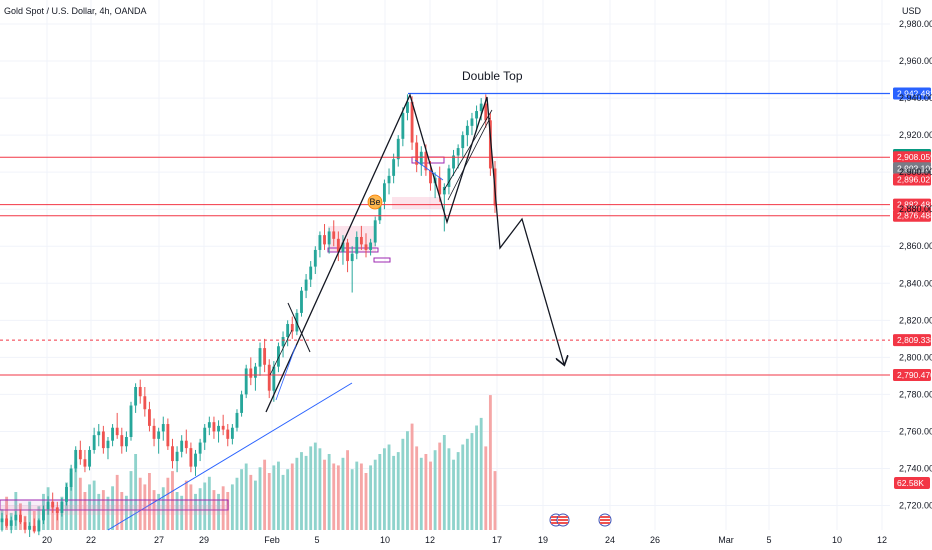 The height and width of the screenshot is (550, 932). I want to click on event-bubble-label: Be, so click(375, 202).